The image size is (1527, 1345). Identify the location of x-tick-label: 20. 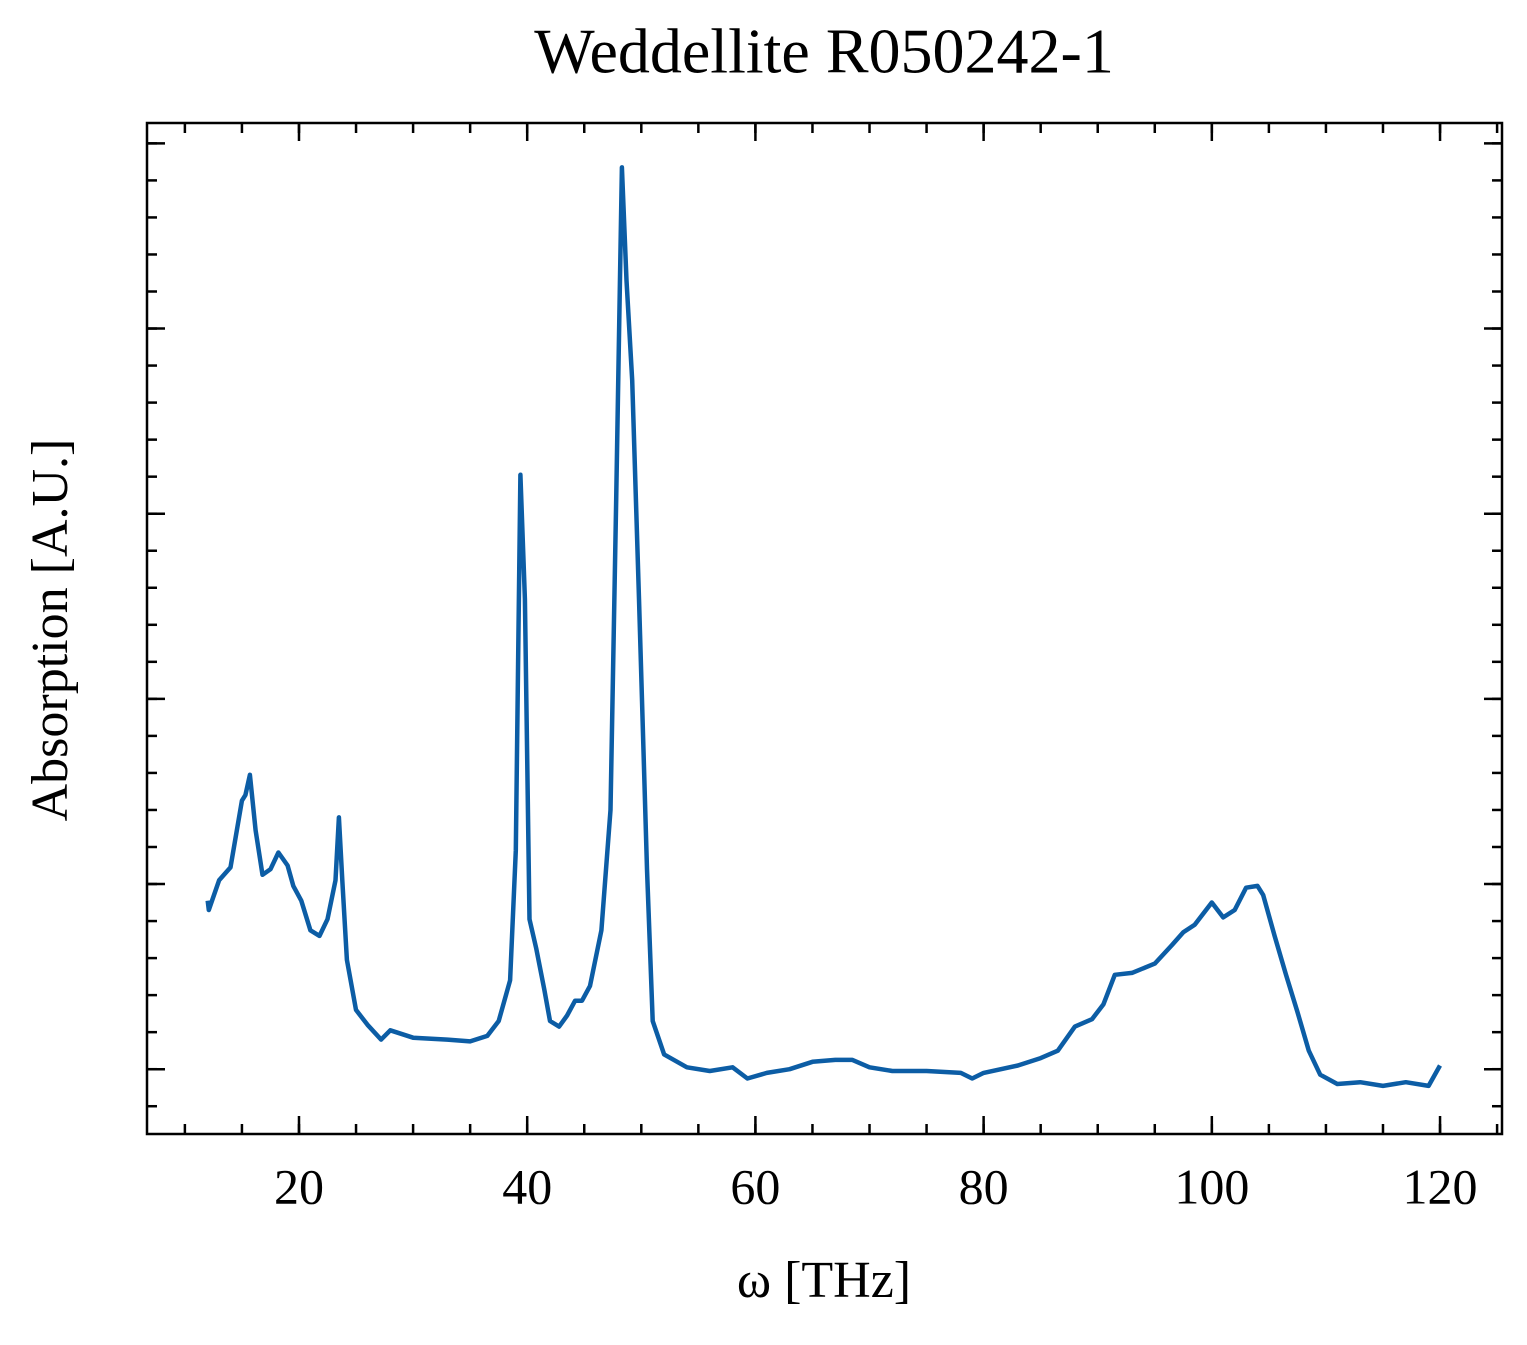
(299, 1186).